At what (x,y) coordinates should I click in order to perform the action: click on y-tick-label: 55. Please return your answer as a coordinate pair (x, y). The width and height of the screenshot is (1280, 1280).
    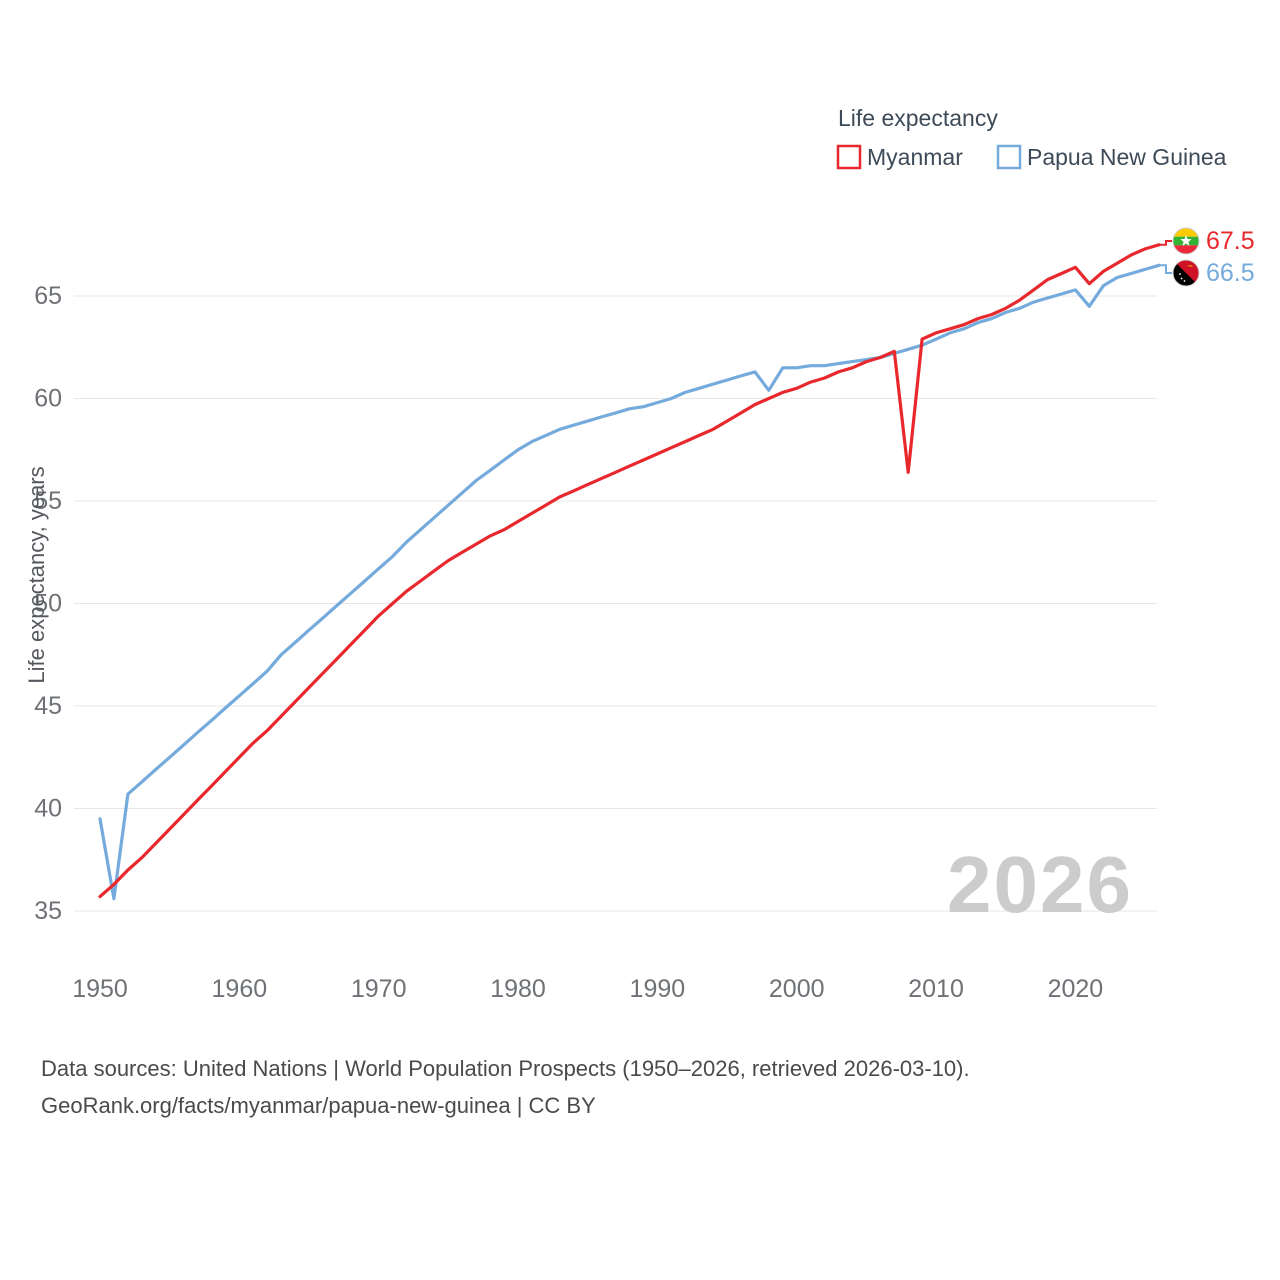
    Looking at the image, I should click on (48, 501).